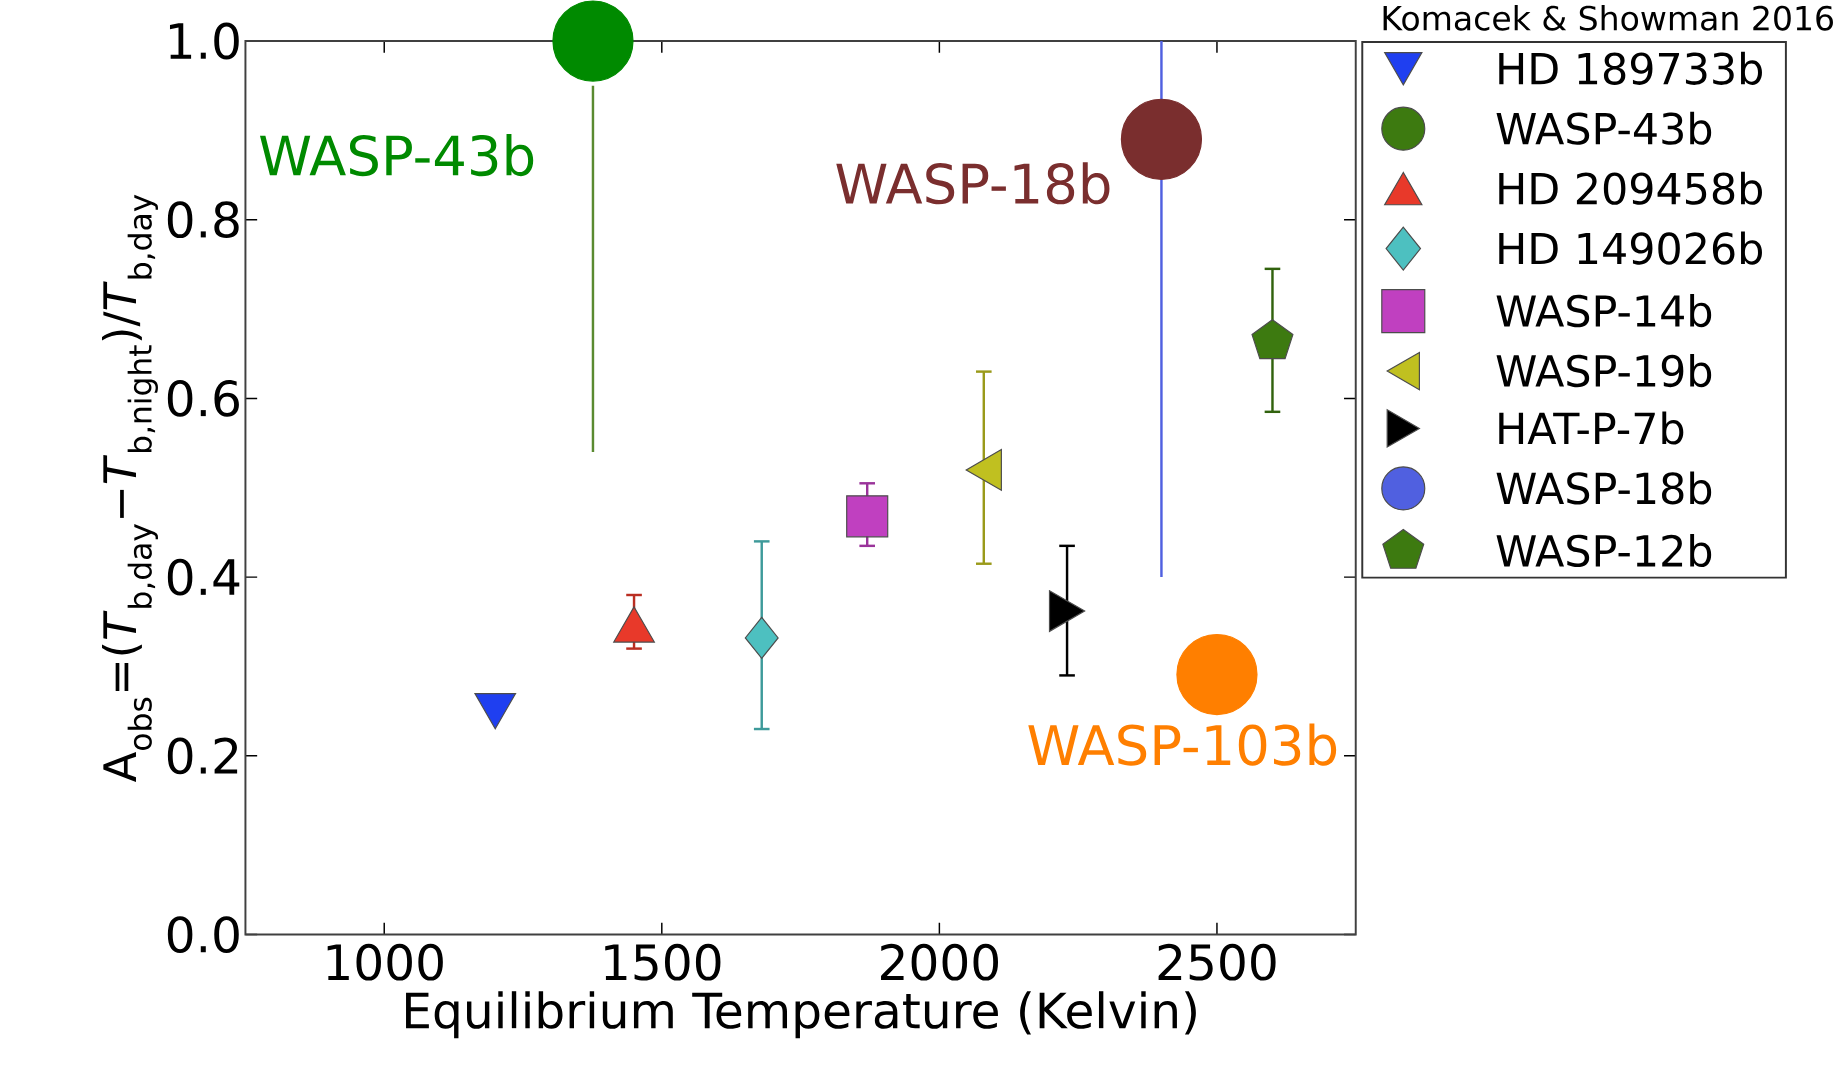  I want to click on y-tick-label: 0.6, so click(203, 398).